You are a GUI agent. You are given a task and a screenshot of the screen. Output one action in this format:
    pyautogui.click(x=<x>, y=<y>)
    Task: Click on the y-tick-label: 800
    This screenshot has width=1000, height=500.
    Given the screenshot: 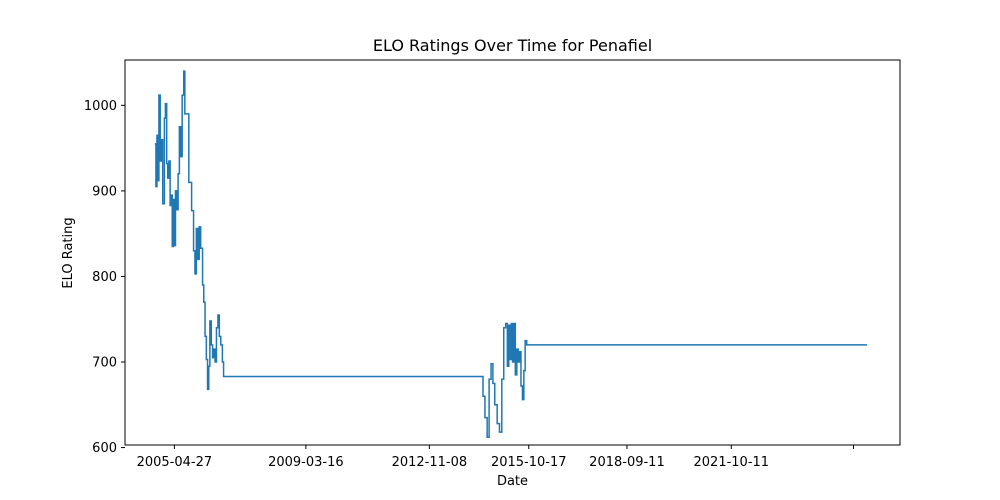 What is the action you would take?
    pyautogui.click(x=104, y=277)
    